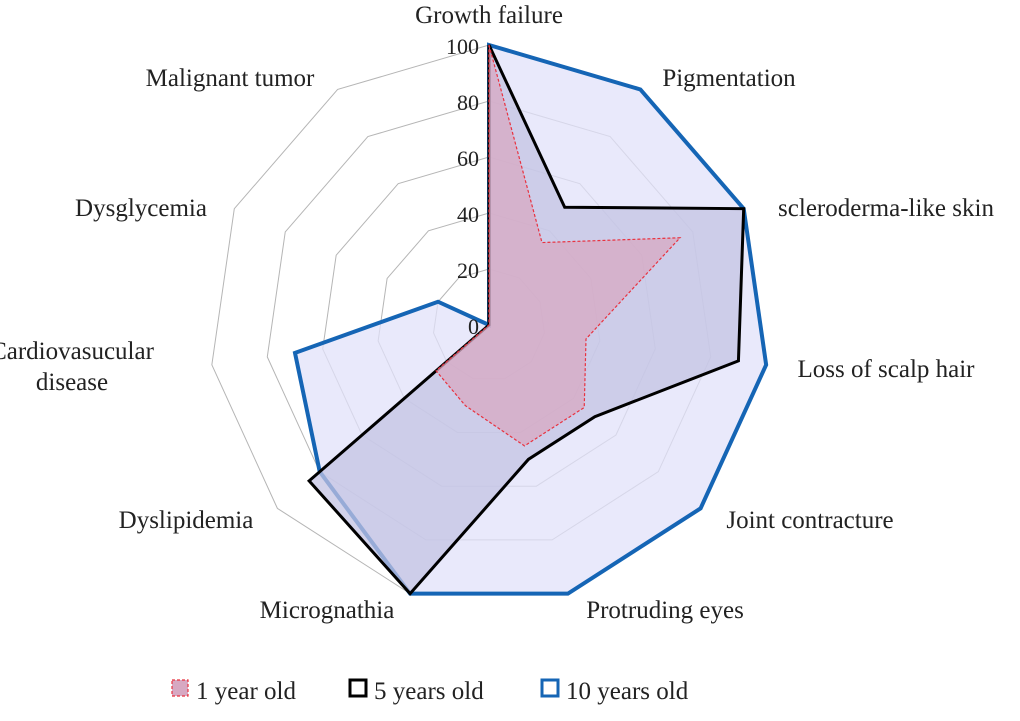 The width and height of the screenshot is (1020, 721). What do you see at coordinates (665, 610) in the screenshot?
I see `category-label: Protruding eyes` at bounding box center [665, 610].